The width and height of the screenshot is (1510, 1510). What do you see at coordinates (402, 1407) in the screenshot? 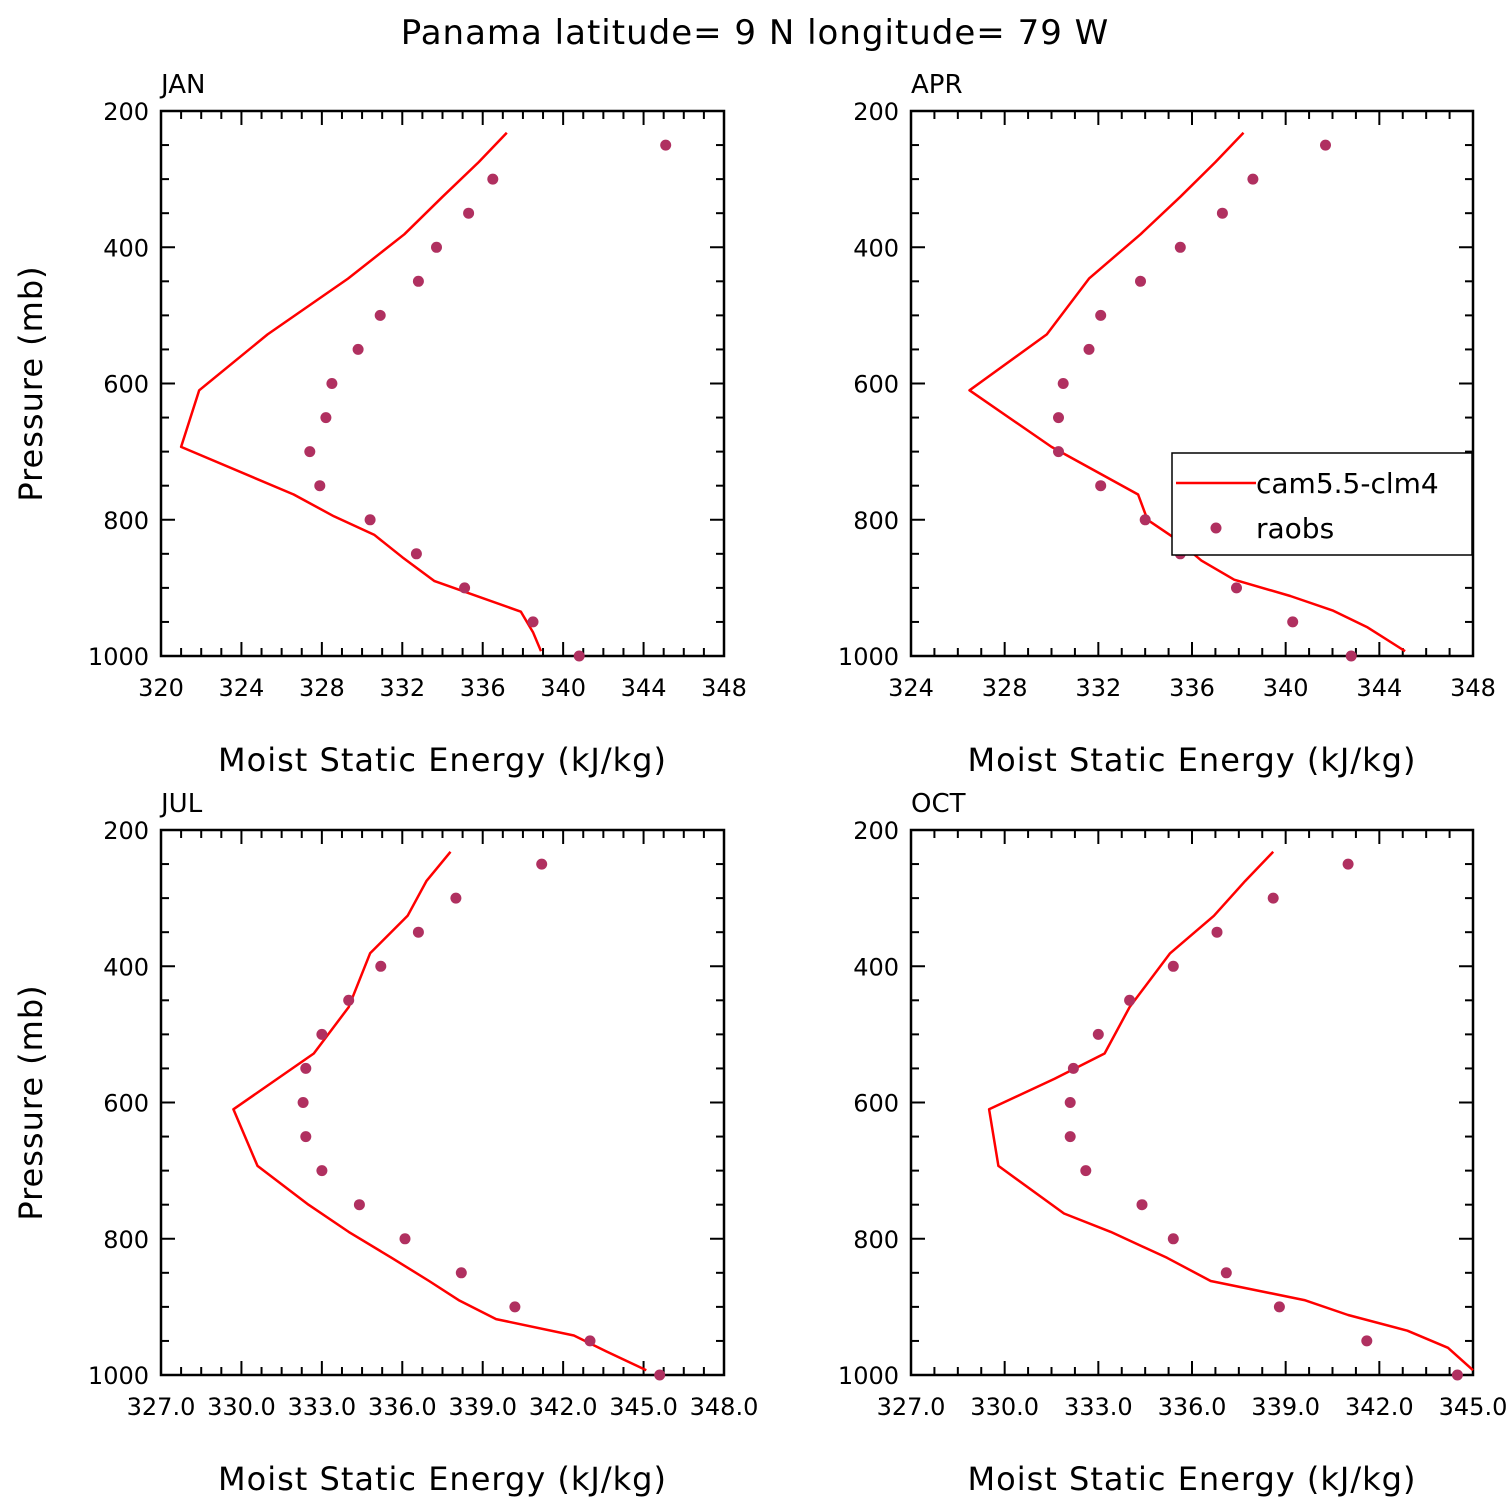
I see `x-tick-label: 336.0` at bounding box center [402, 1407].